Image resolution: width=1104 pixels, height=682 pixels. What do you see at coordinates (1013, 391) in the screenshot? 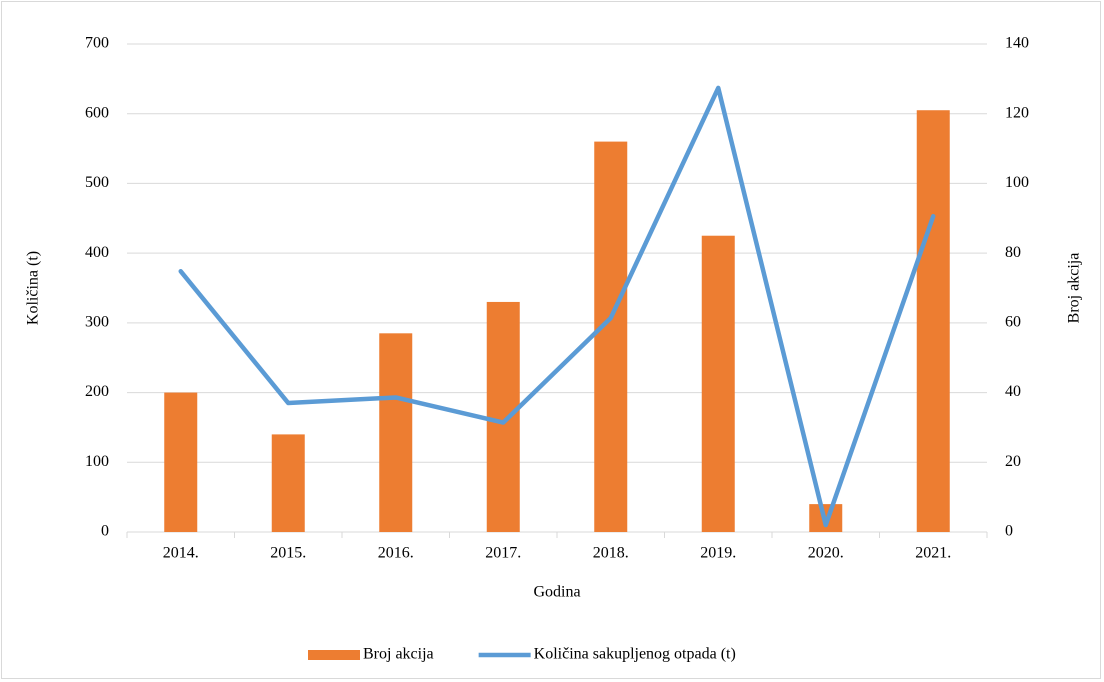
I see `y2-tick-label: 40` at bounding box center [1013, 391].